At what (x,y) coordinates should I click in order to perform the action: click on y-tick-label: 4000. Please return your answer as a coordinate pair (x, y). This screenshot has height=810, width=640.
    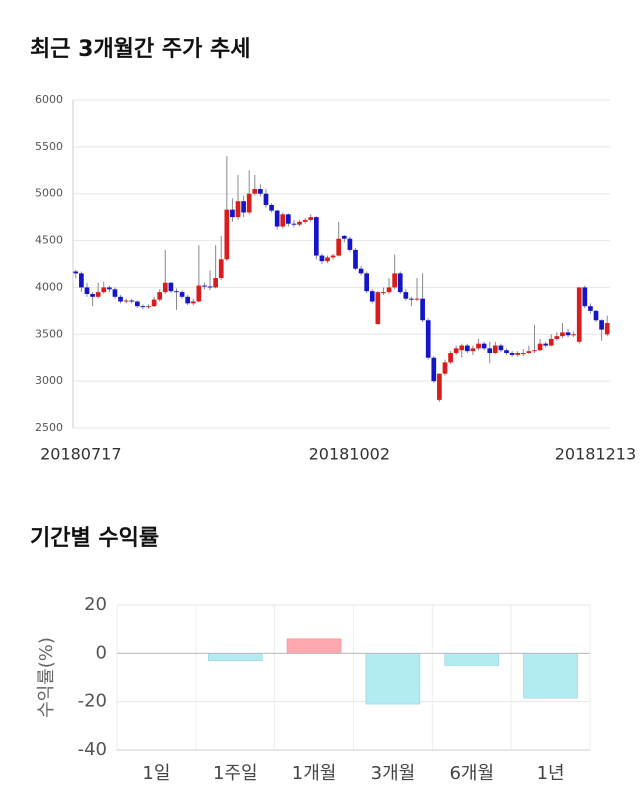
    Looking at the image, I should click on (49, 286).